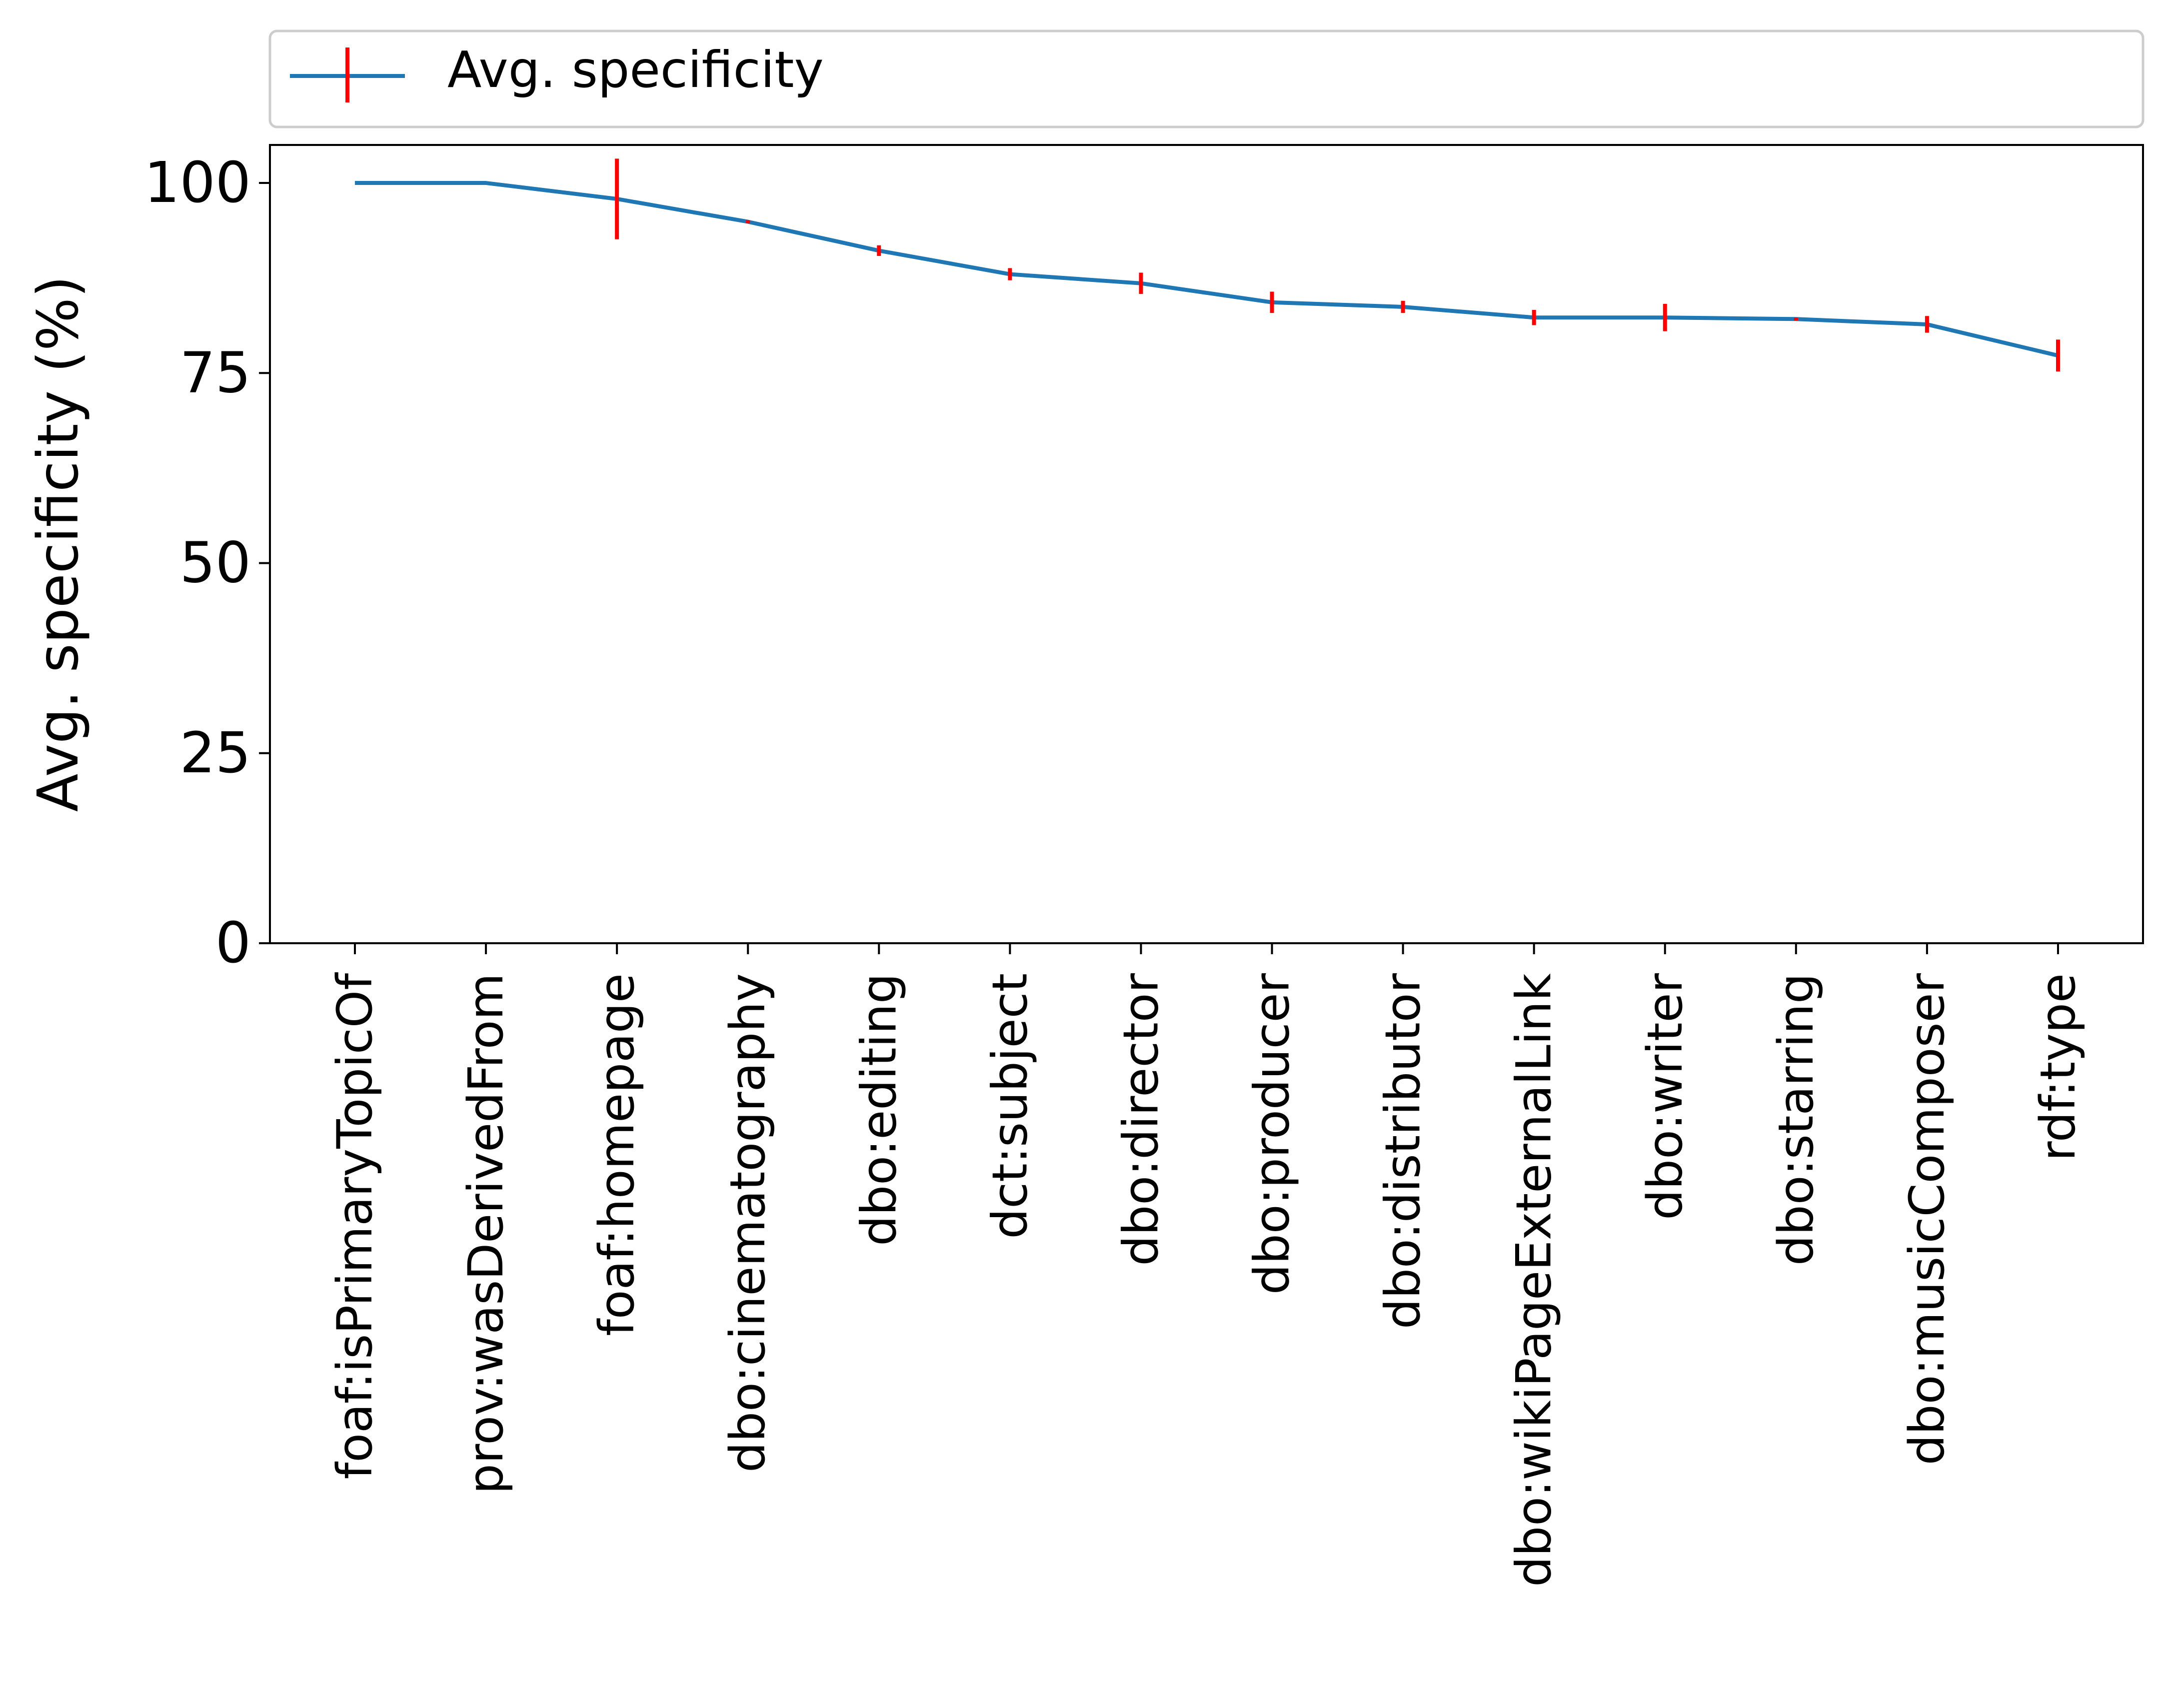  I want to click on y-tick-label: 50, so click(215, 563).